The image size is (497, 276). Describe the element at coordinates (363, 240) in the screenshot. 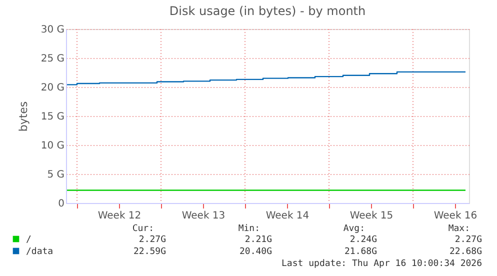

I see `text: 2.24G` at that location.